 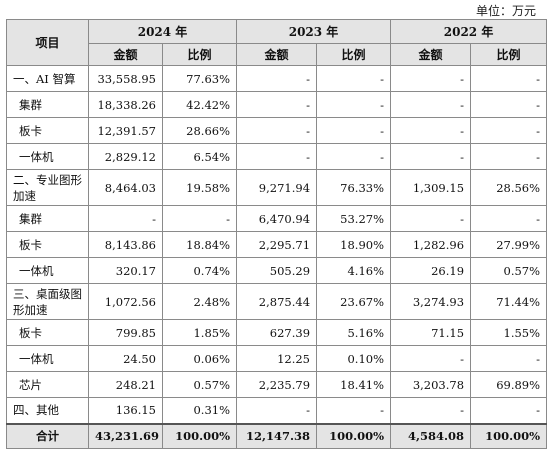 What do you see at coordinates (199, 358) in the screenshot?
I see `cell-ratio-2024: 0.06%` at bounding box center [199, 358].